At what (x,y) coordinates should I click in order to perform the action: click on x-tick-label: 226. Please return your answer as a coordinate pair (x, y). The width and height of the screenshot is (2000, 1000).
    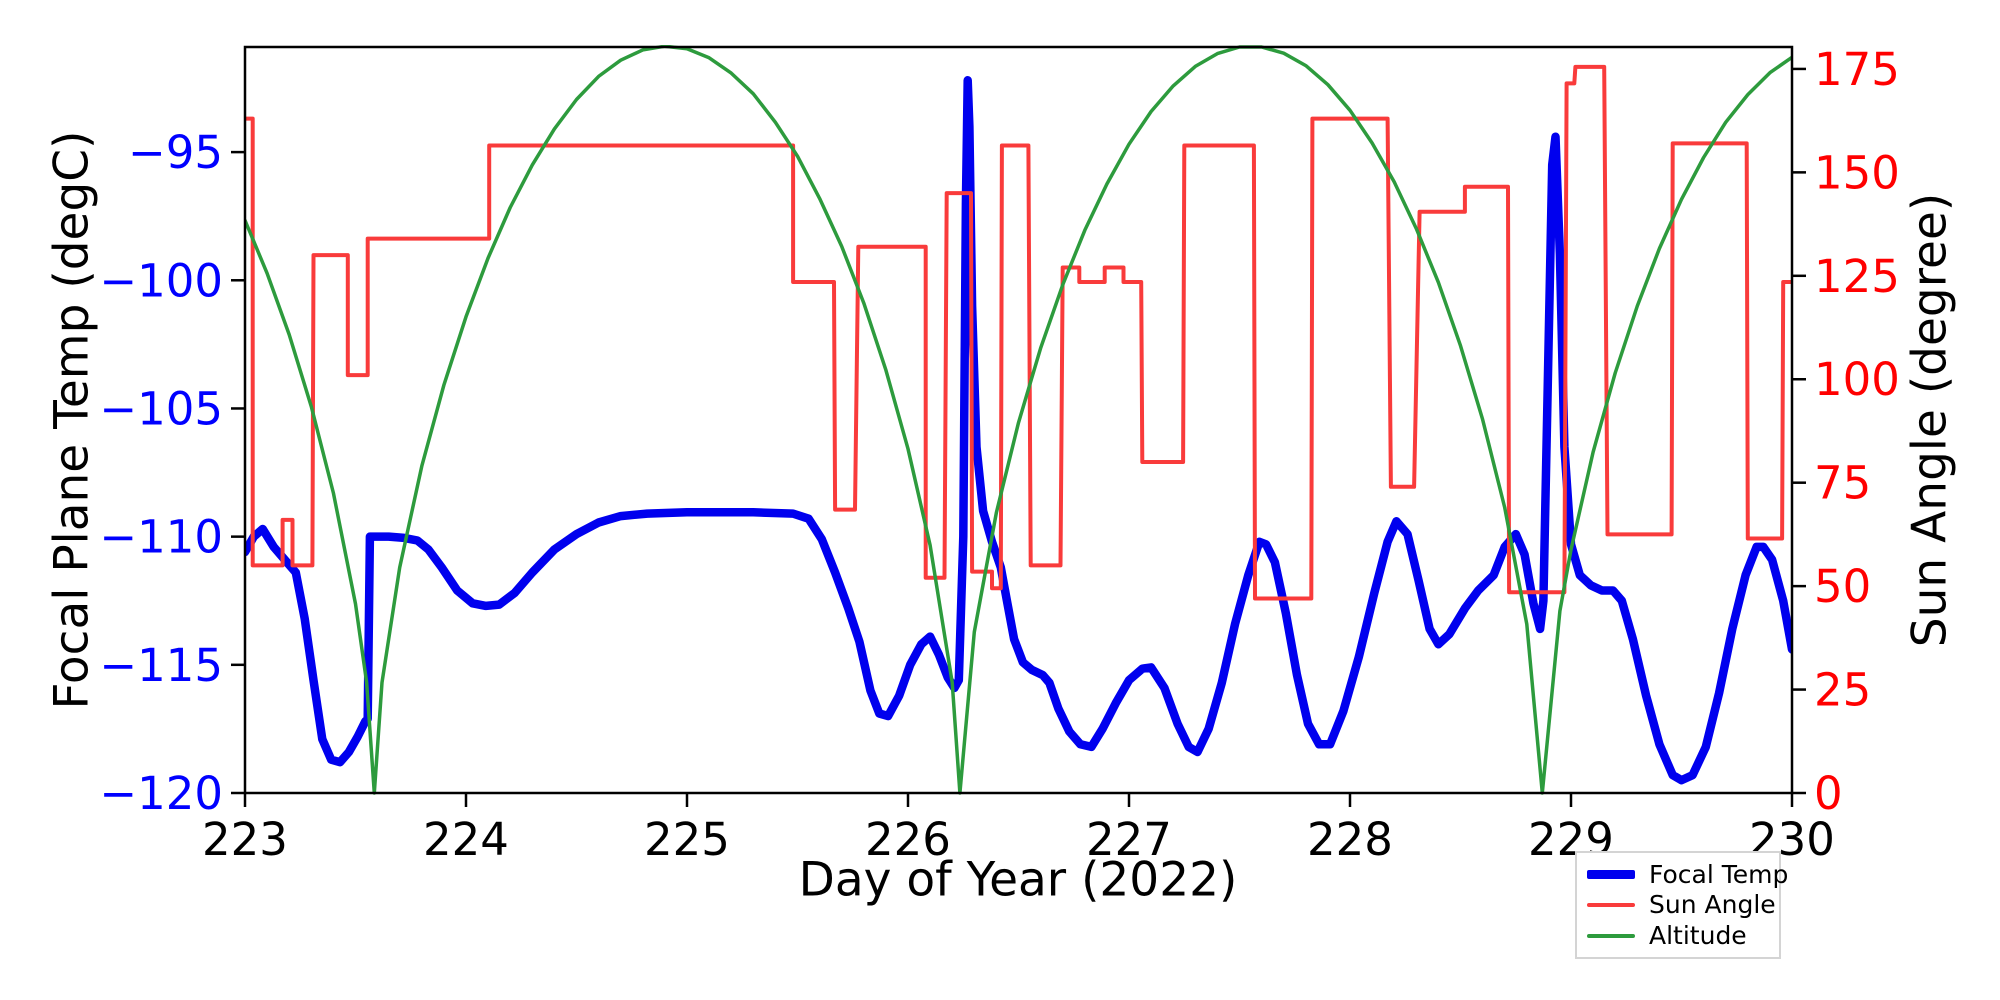
    Looking at the image, I should click on (908, 839).